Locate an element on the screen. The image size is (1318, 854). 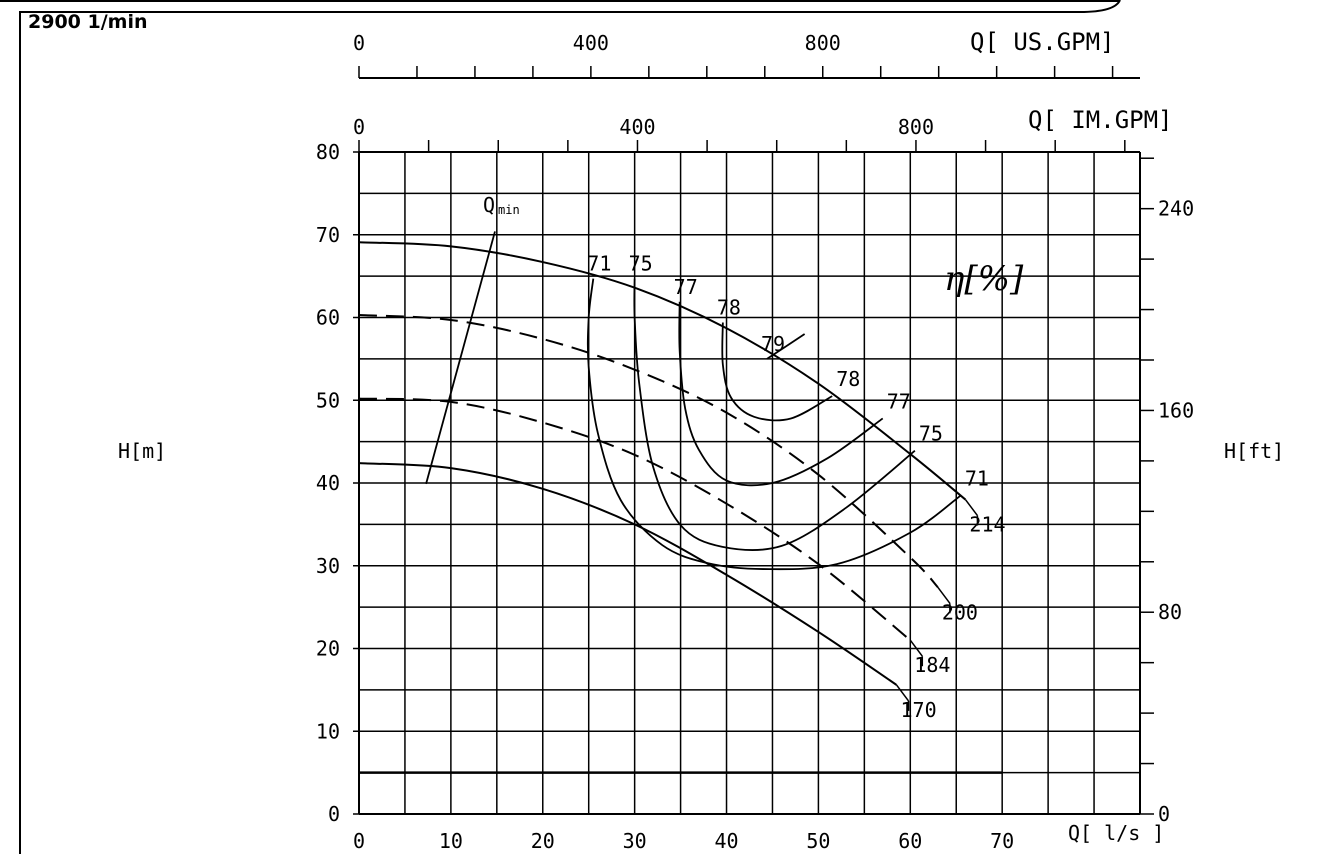
qmin-label: Q is located at coordinates (489, 205).